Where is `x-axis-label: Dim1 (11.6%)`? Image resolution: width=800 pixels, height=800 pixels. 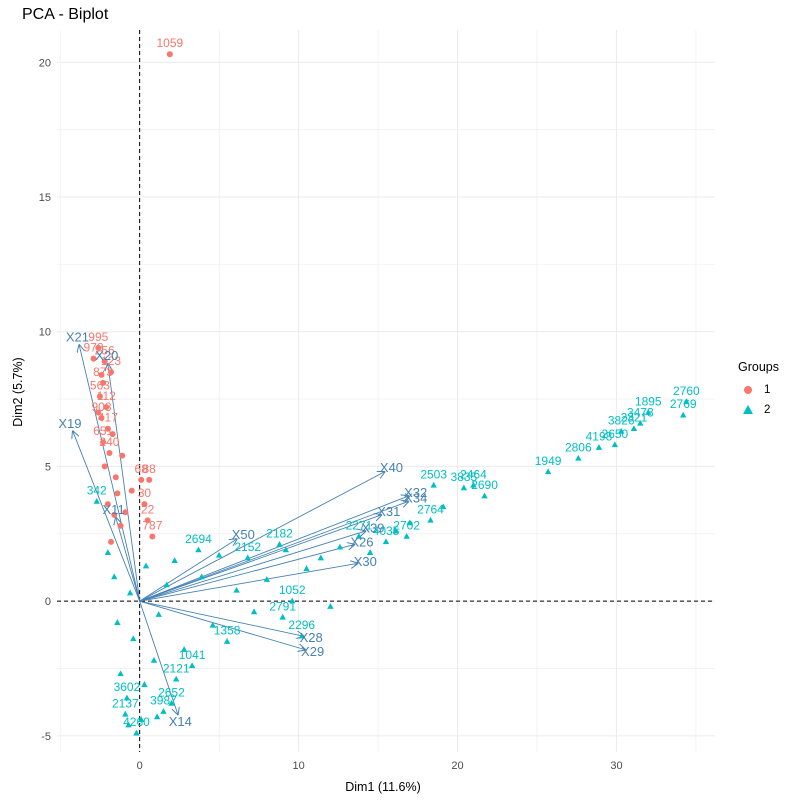 x-axis-label: Dim1 (11.6%) is located at coordinates (382, 787).